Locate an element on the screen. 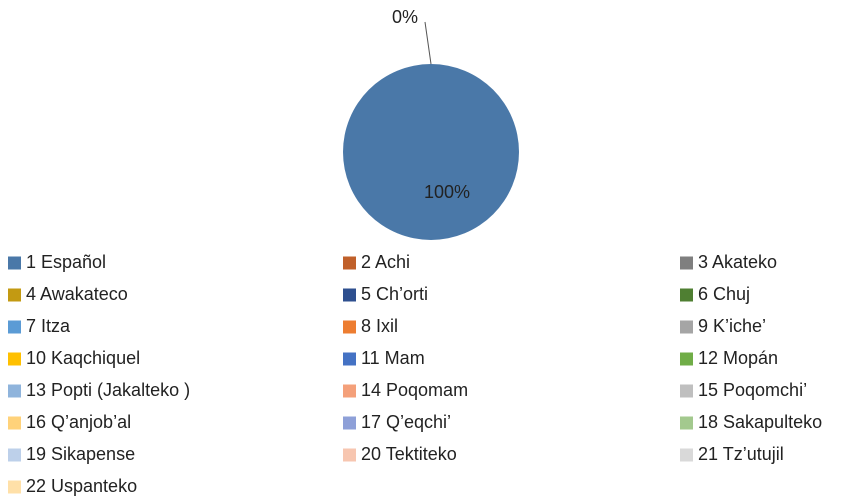 Image resolution: width=866 pixels, height=497 pixels. legend-label: 21 Tz’utujil is located at coordinates (741, 454).